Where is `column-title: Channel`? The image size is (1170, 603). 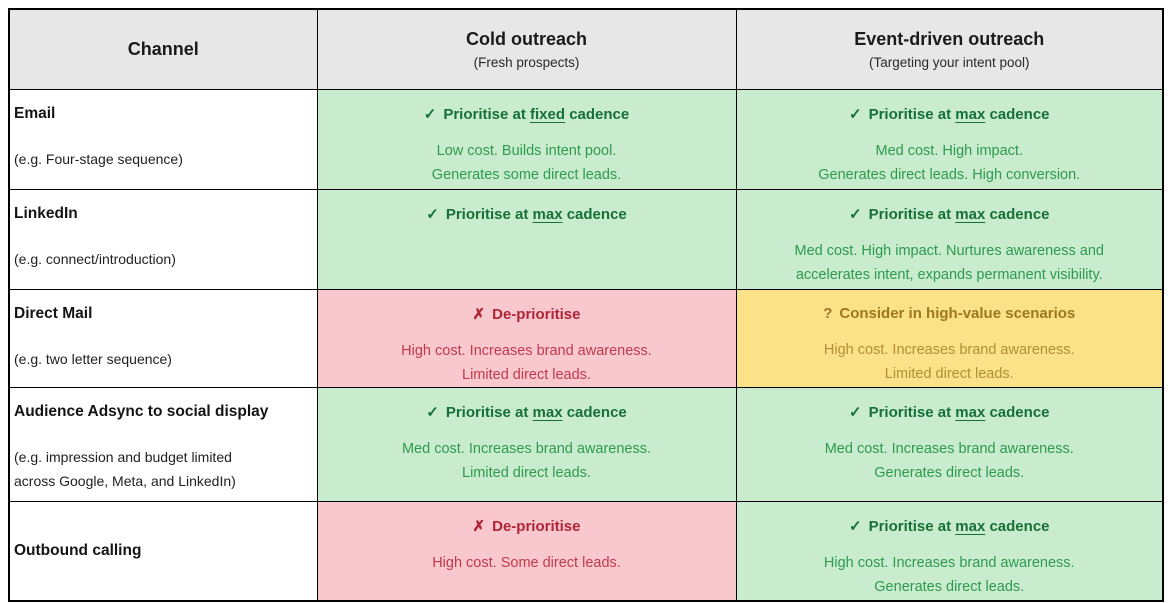
column-title: Channel is located at coordinates (163, 48).